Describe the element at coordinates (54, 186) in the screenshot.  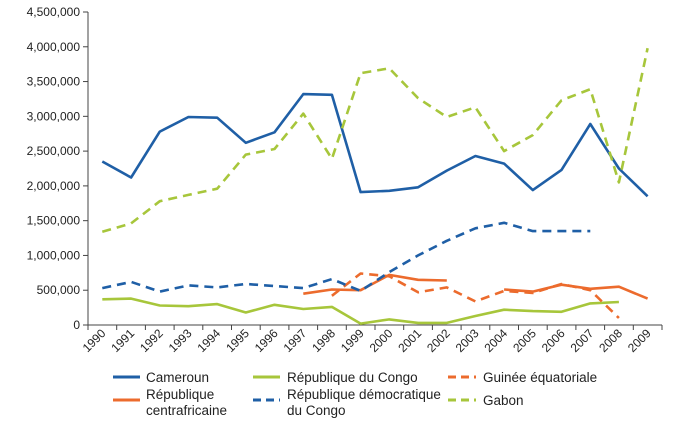
I see `y-tick-label: 2,000,000` at that location.